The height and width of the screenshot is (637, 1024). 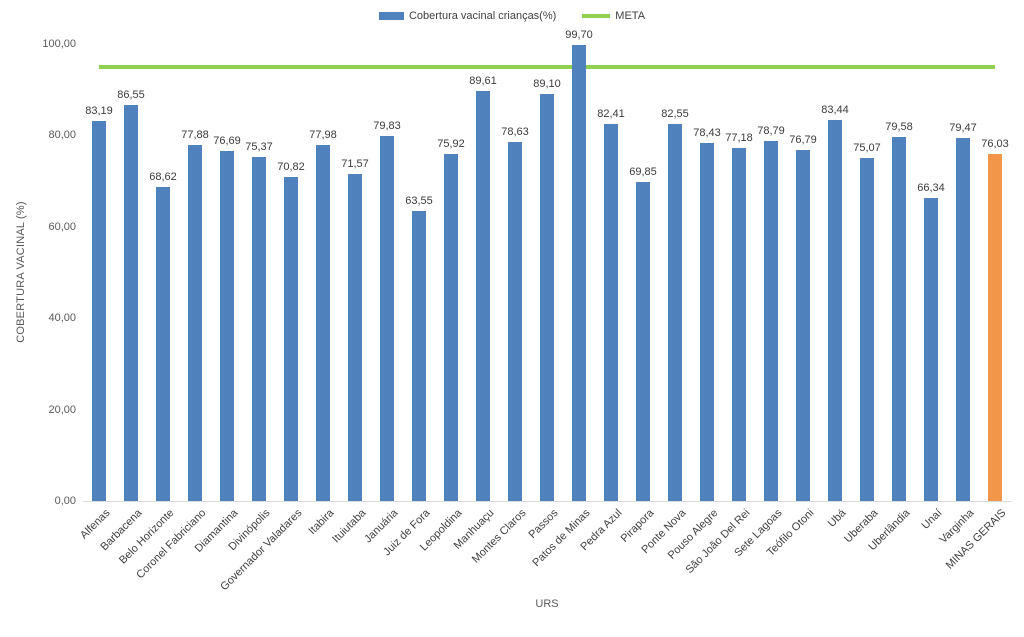 What do you see at coordinates (630, 16) in the screenshot?
I see `legend-meta-label: META` at bounding box center [630, 16].